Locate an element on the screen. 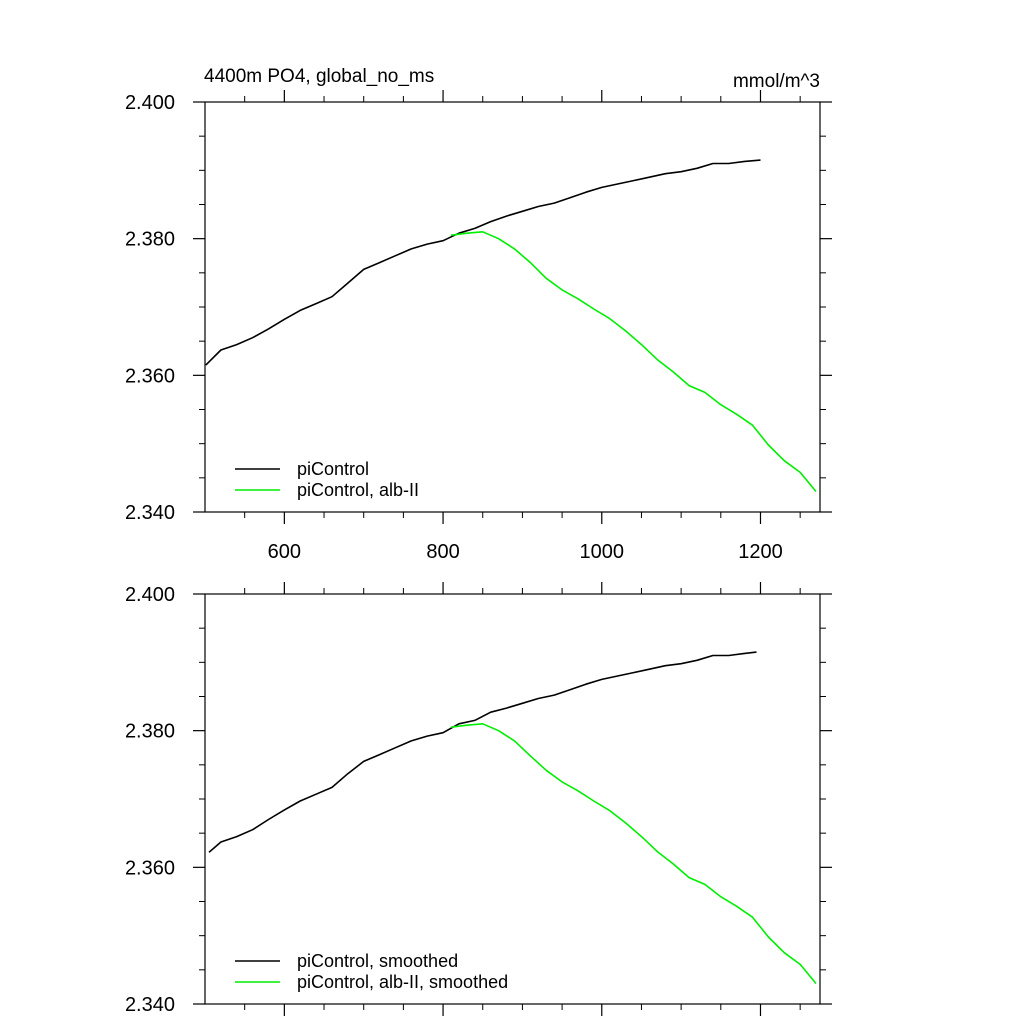  legend-label-0: piControl is located at coordinates (333, 469).